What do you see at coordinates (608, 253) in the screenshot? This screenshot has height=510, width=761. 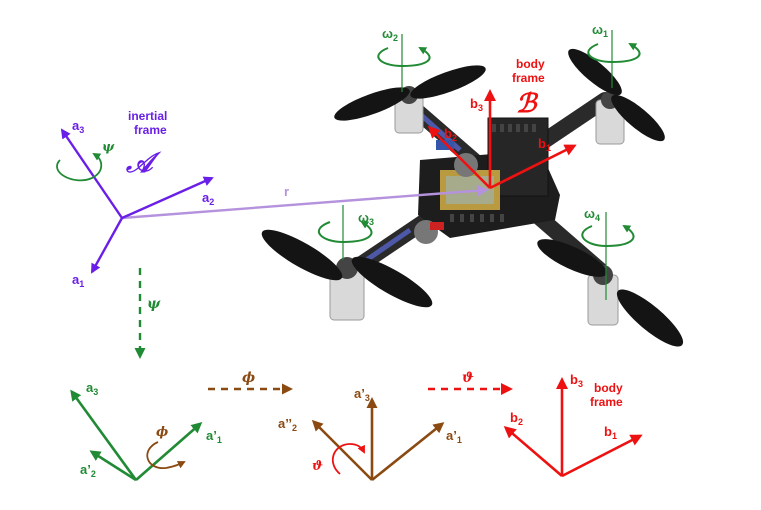 I see `rotor-4-spin: ω4` at bounding box center [608, 253].